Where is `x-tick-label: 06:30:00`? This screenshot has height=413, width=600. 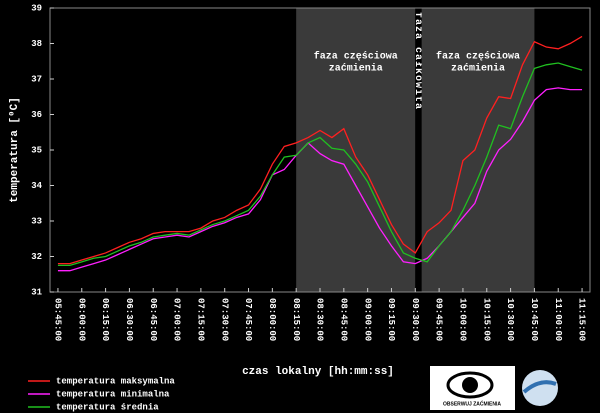 x-tick-label: 06:30:00 is located at coordinates (129, 319).